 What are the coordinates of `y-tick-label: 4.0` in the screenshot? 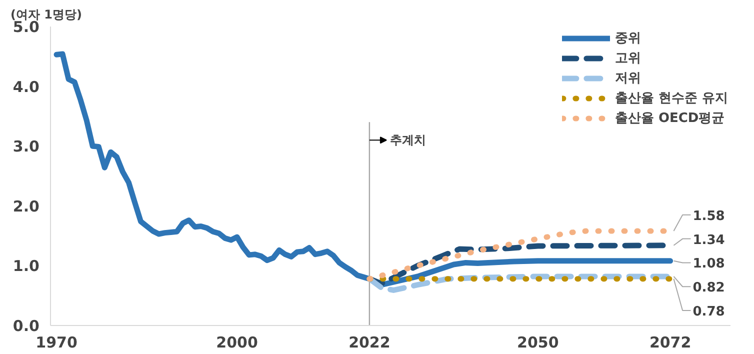 It's located at (26, 87).